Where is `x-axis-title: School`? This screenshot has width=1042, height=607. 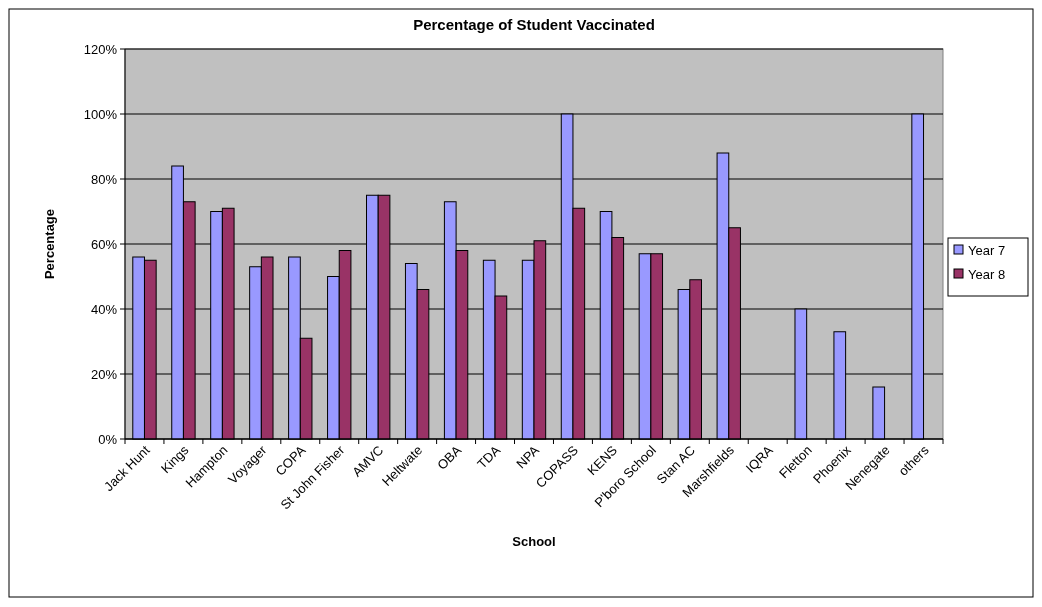 x-axis-title: School is located at coordinates (534, 541).